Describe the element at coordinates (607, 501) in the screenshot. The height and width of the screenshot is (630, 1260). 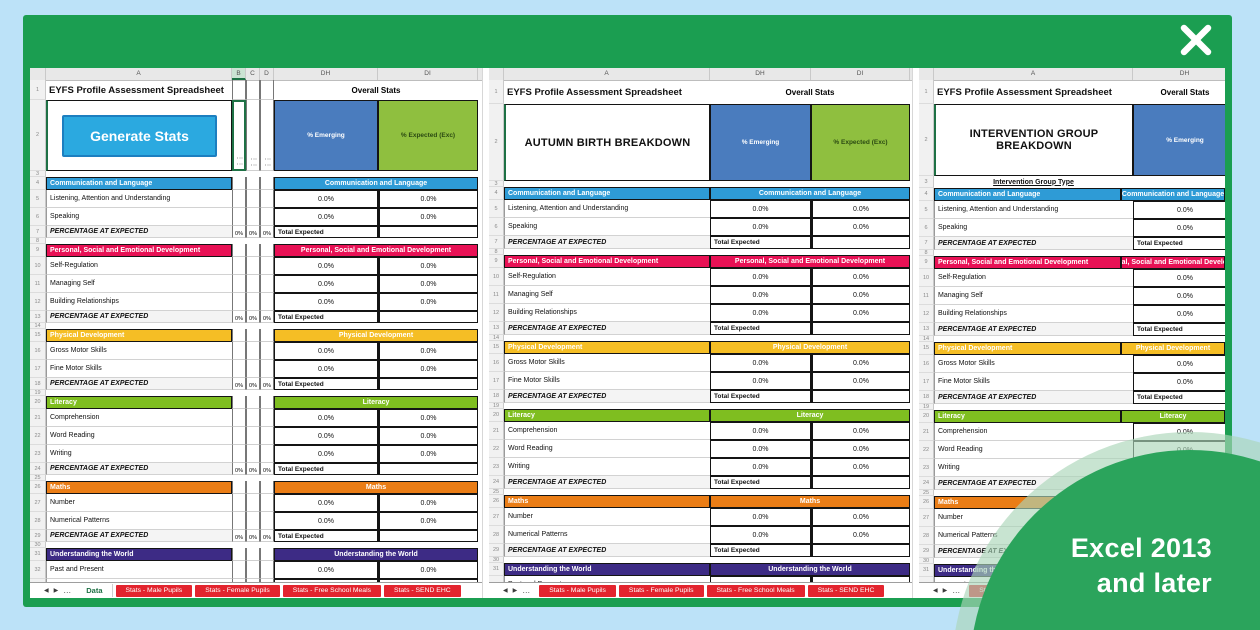
I see `section-header-label: Maths` at that location.